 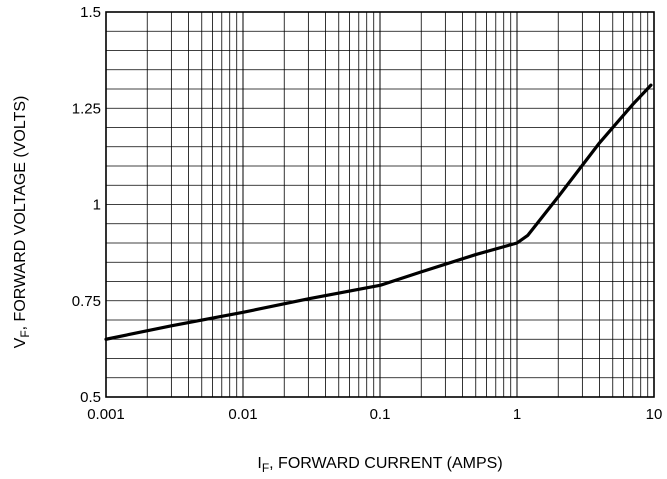 What do you see at coordinates (25, 333) in the screenshot?
I see `y-axis-title-sub: F` at bounding box center [25, 333].